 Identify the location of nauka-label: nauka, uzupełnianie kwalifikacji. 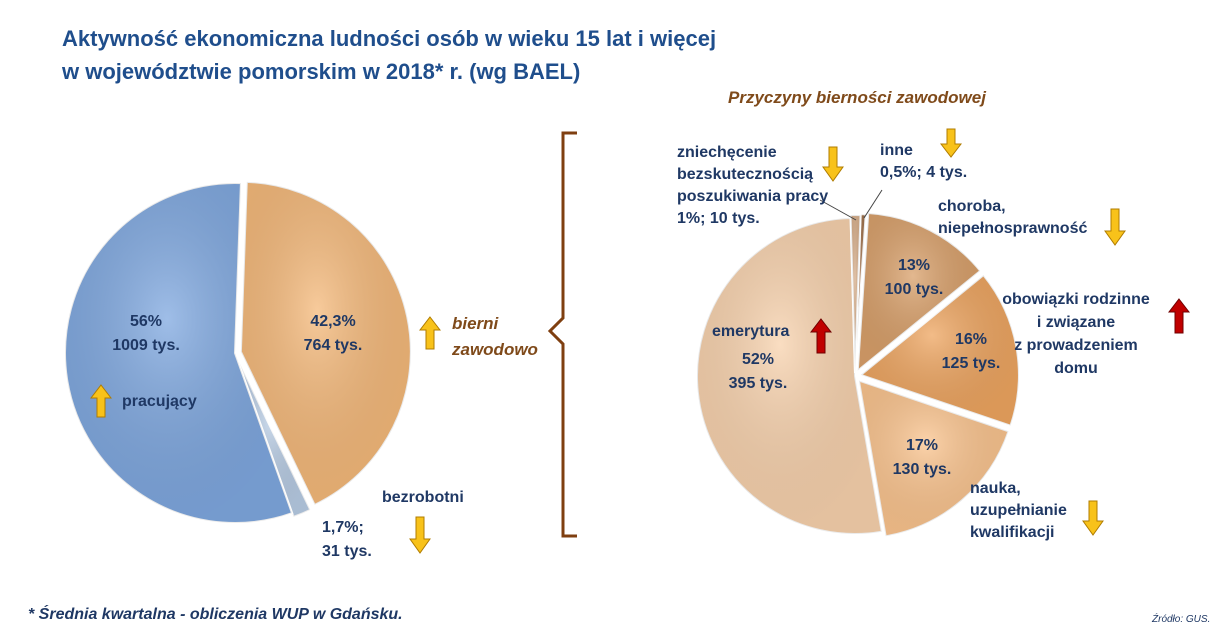
(1018, 511).